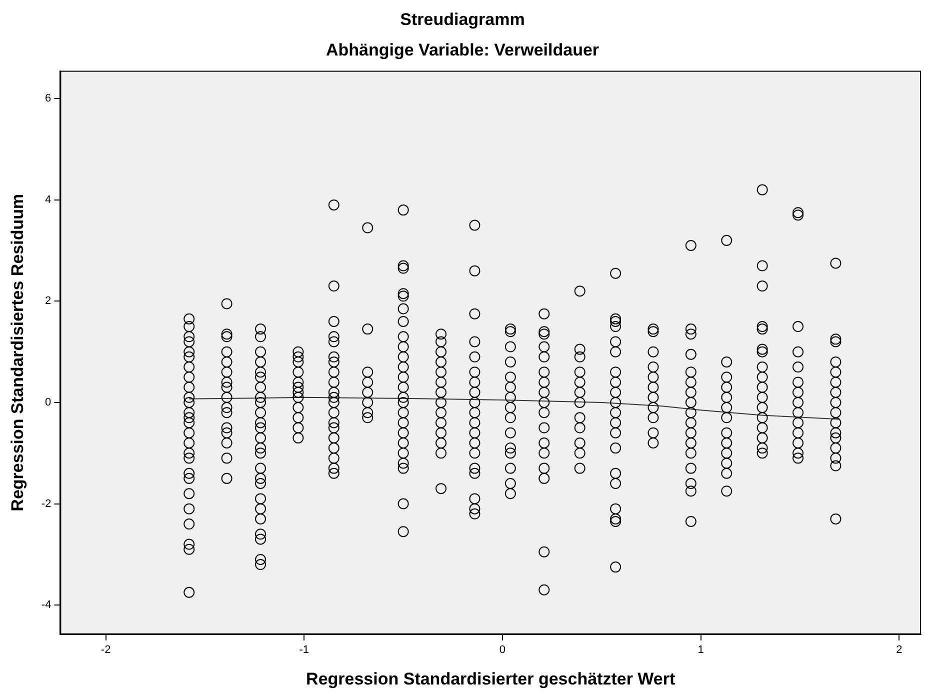  Describe the element at coordinates (899, 650) in the screenshot. I see `x-tick-label: 2` at that location.